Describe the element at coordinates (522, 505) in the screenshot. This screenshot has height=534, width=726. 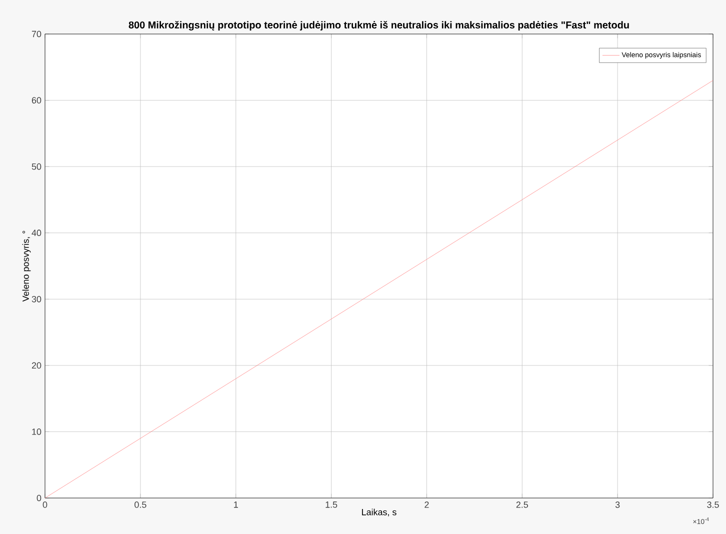
I see `x-tick-label: 2.5` at that location.